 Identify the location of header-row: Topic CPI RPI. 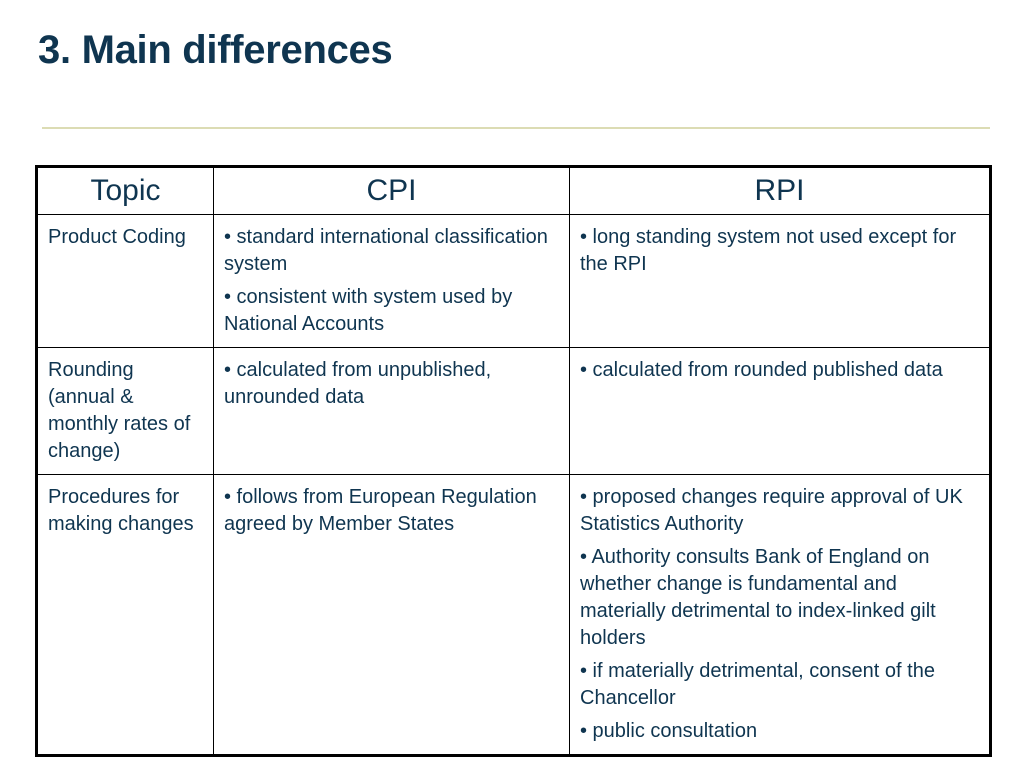
(513, 190).